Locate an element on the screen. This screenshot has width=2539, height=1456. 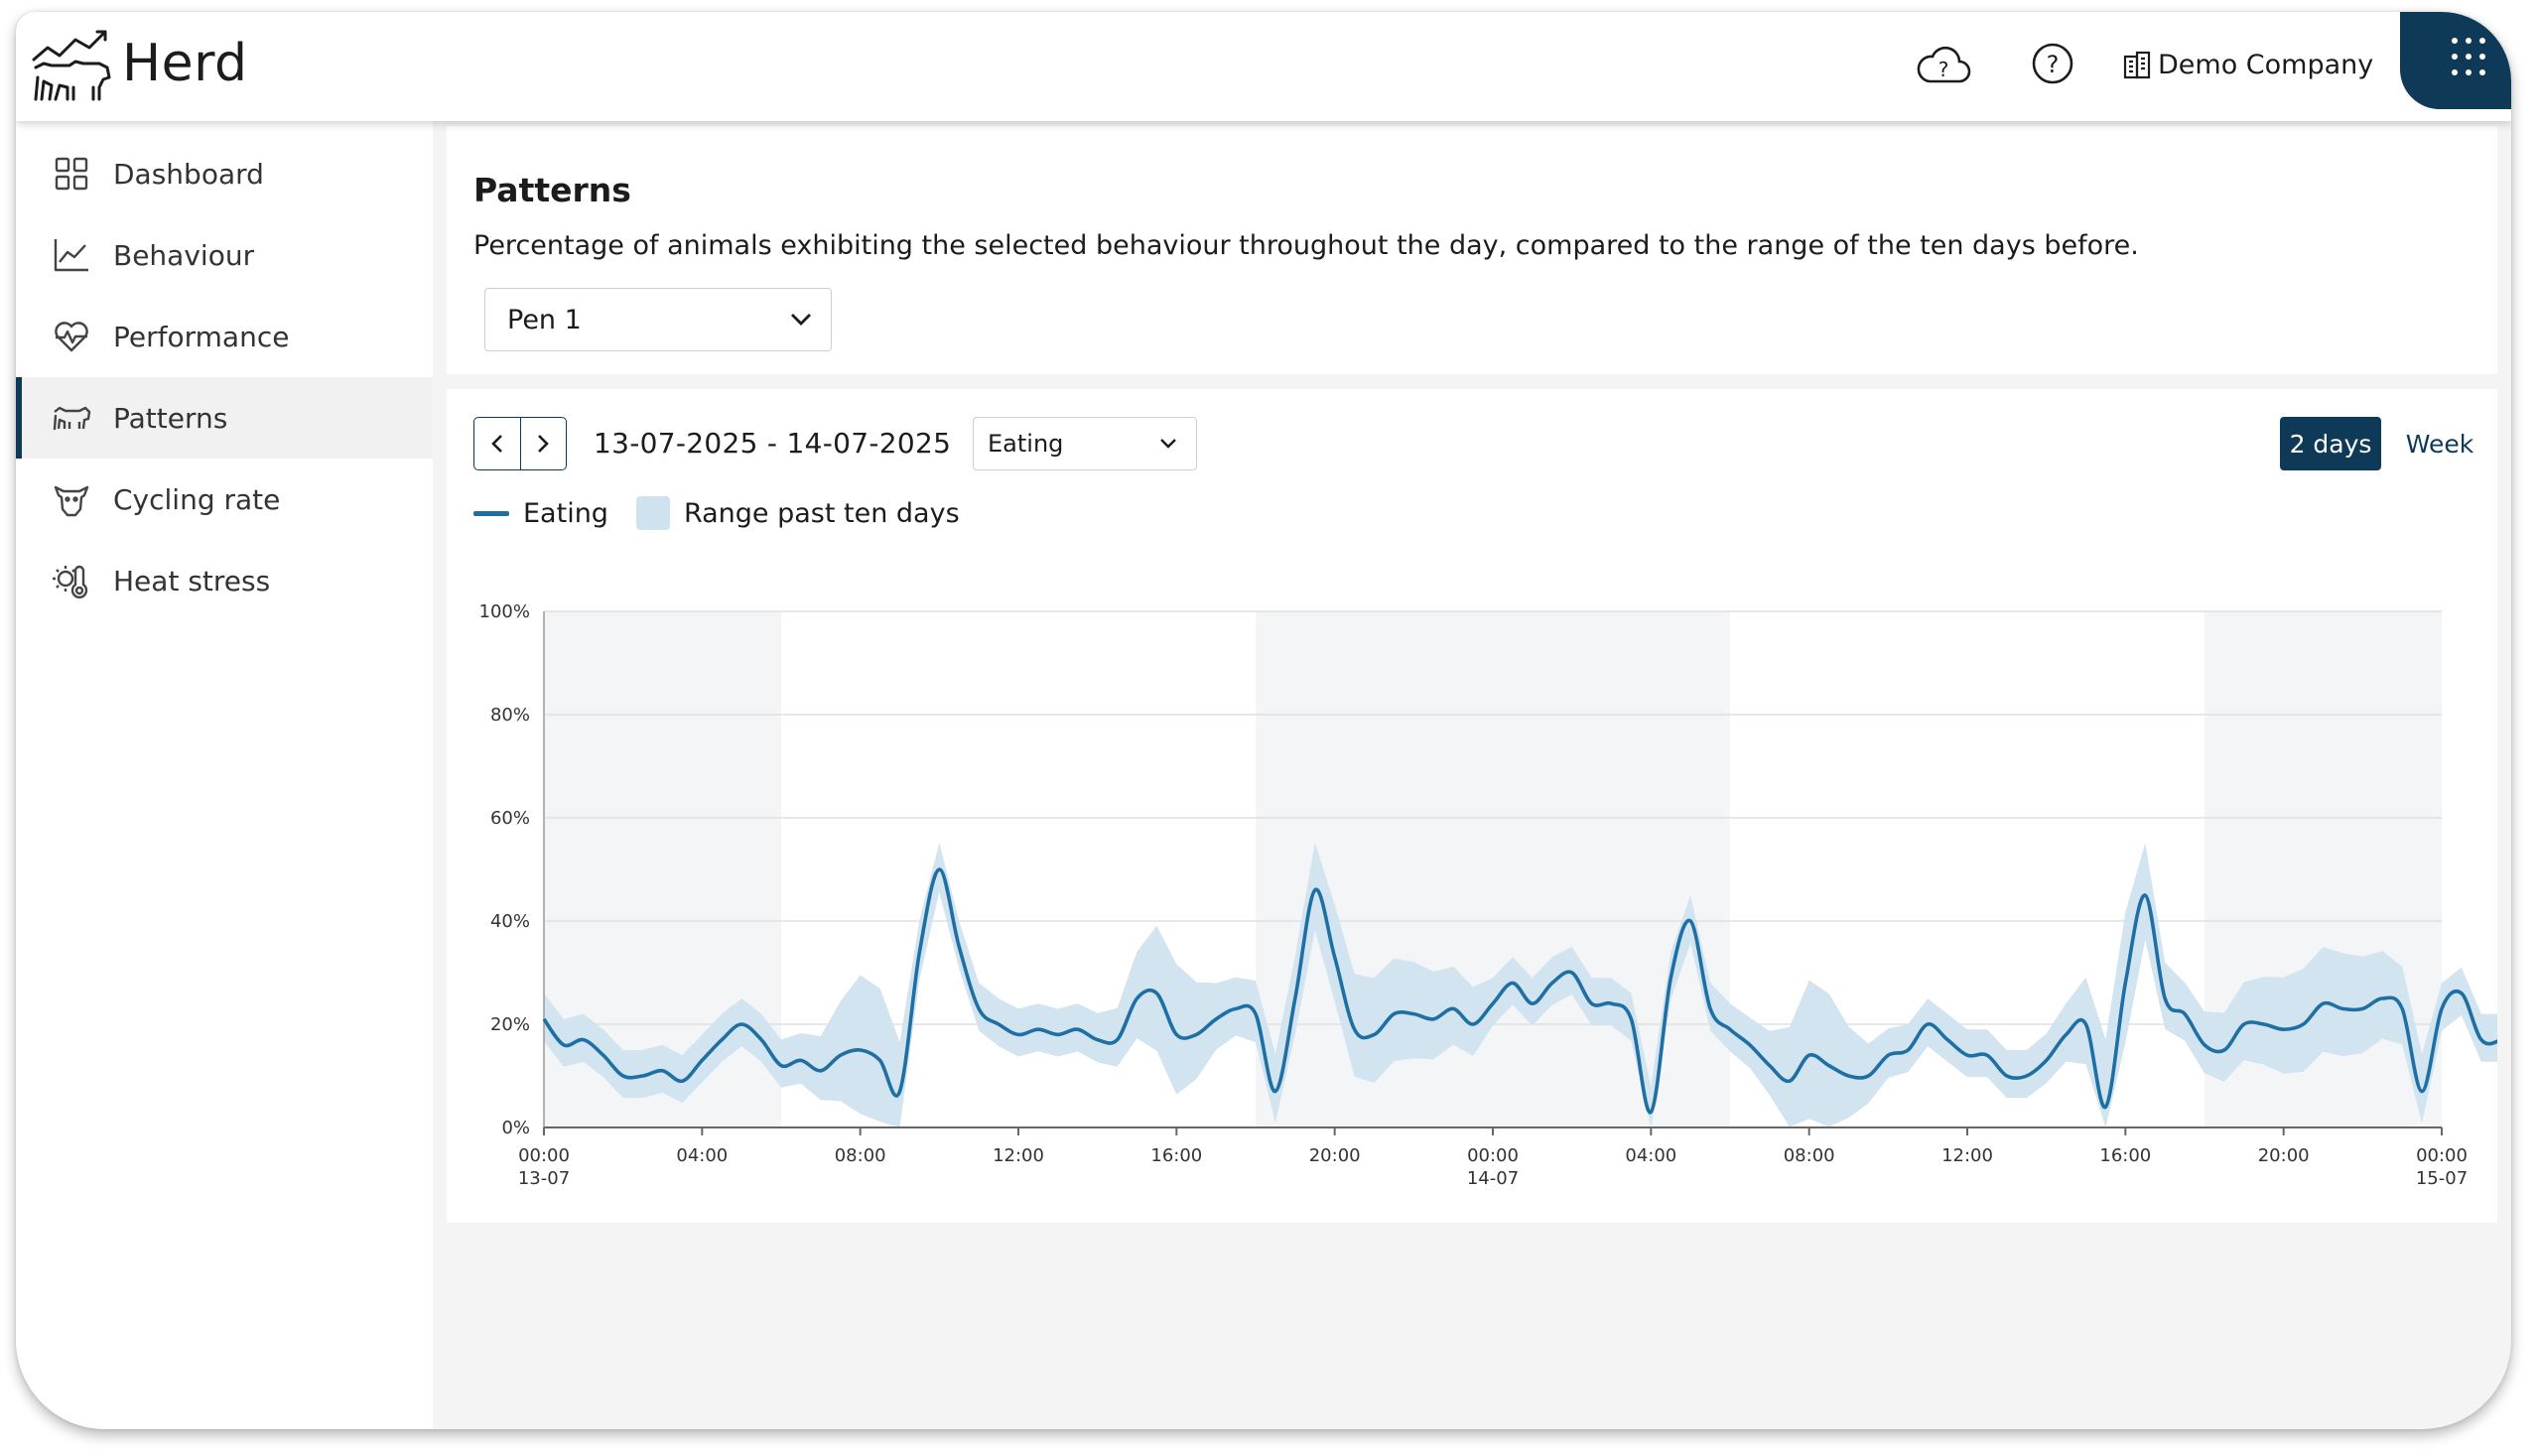
chevron-left-icon is located at coordinates (496, 444).